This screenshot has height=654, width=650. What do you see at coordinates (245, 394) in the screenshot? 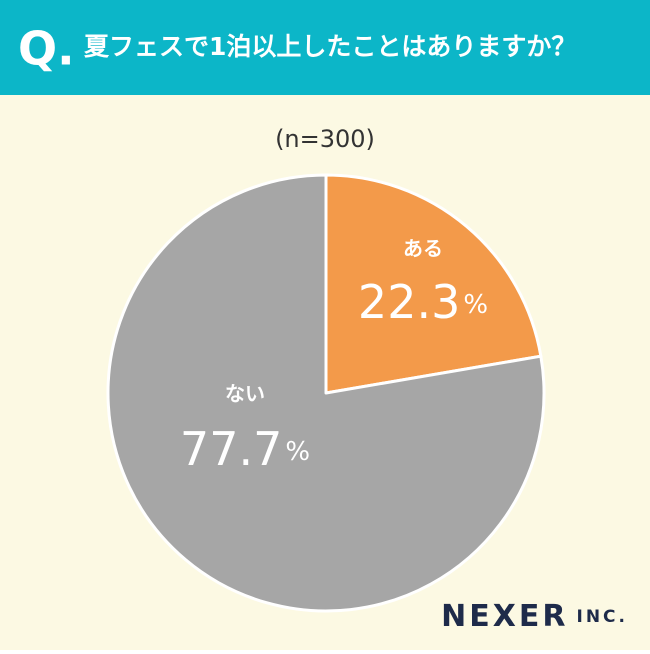
I see `slice-category: ない` at bounding box center [245, 394].